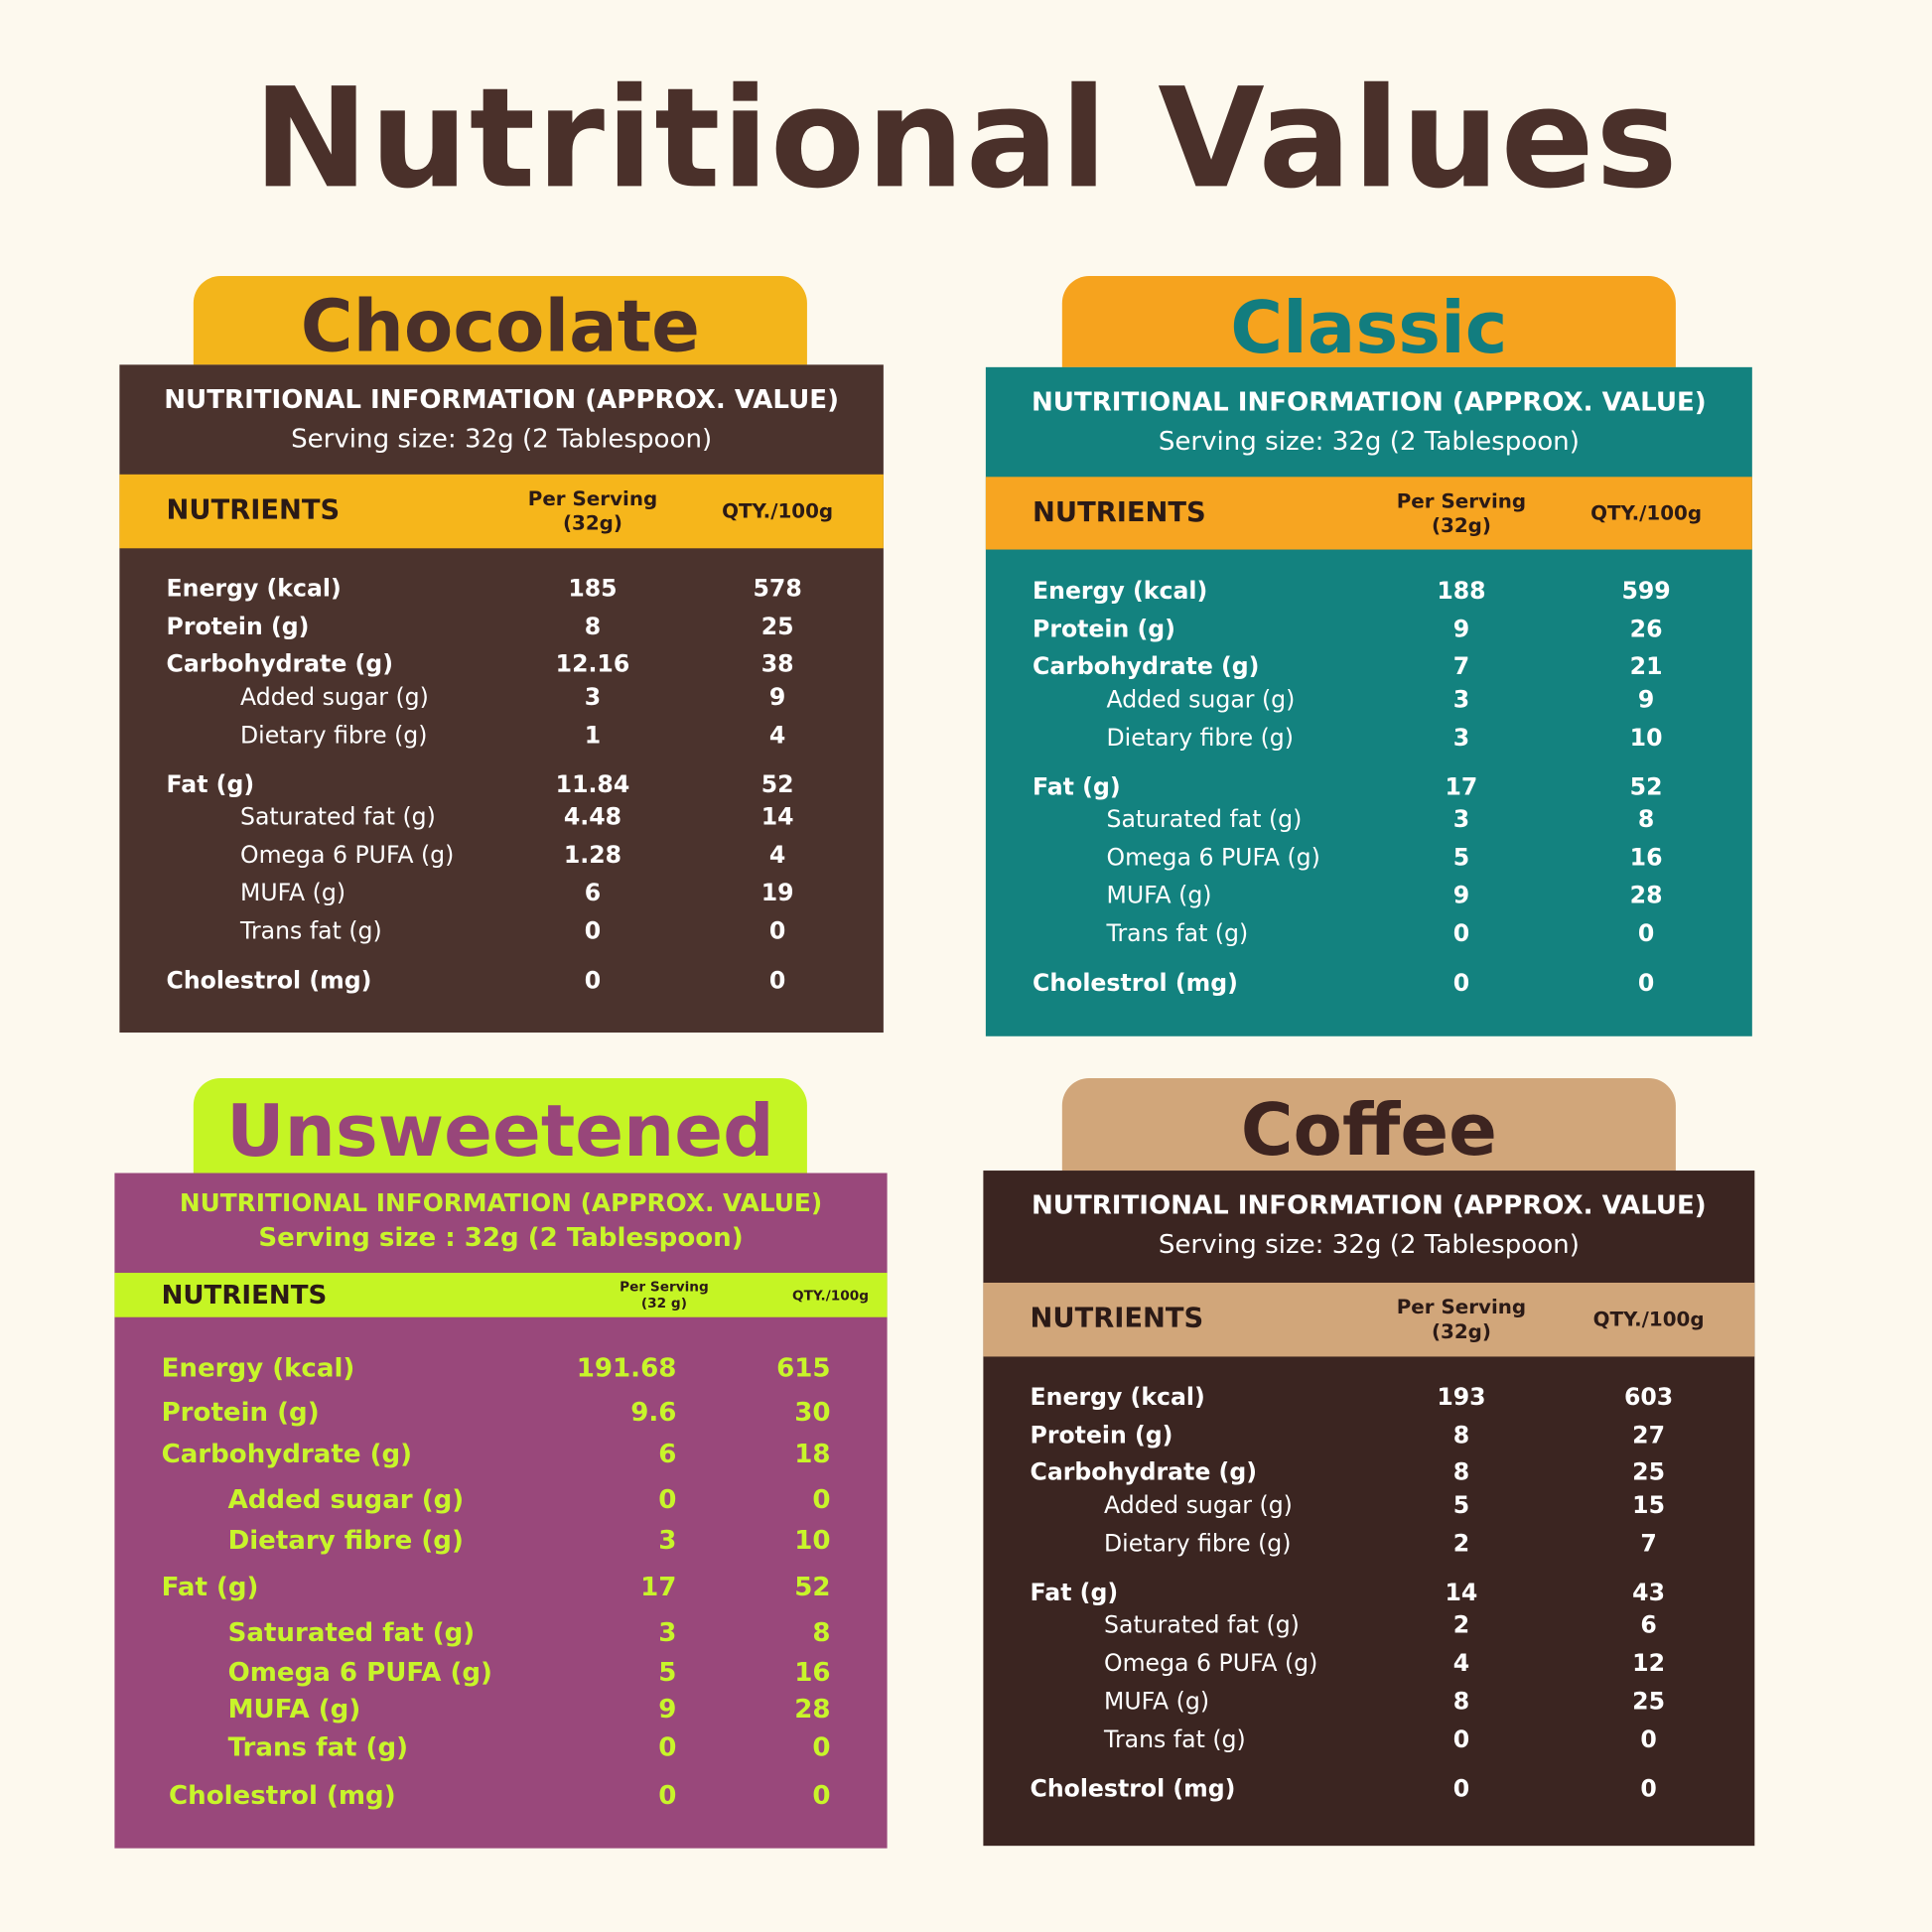 This screenshot has height=1932, width=1932. What do you see at coordinates (813, 1672) in the screenshot?
I see `per-100g-value: 16` at bounding box center [813, 1672].